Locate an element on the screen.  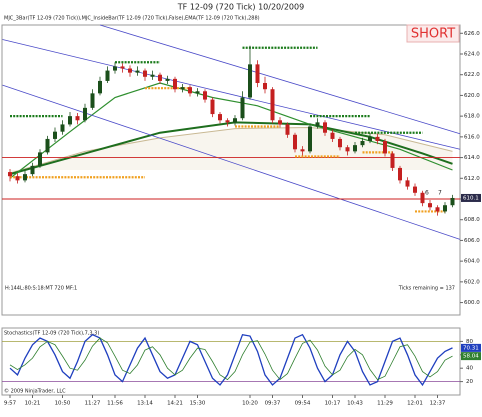
x-tick-label: 9:57 is located at coordinates (10, 404).